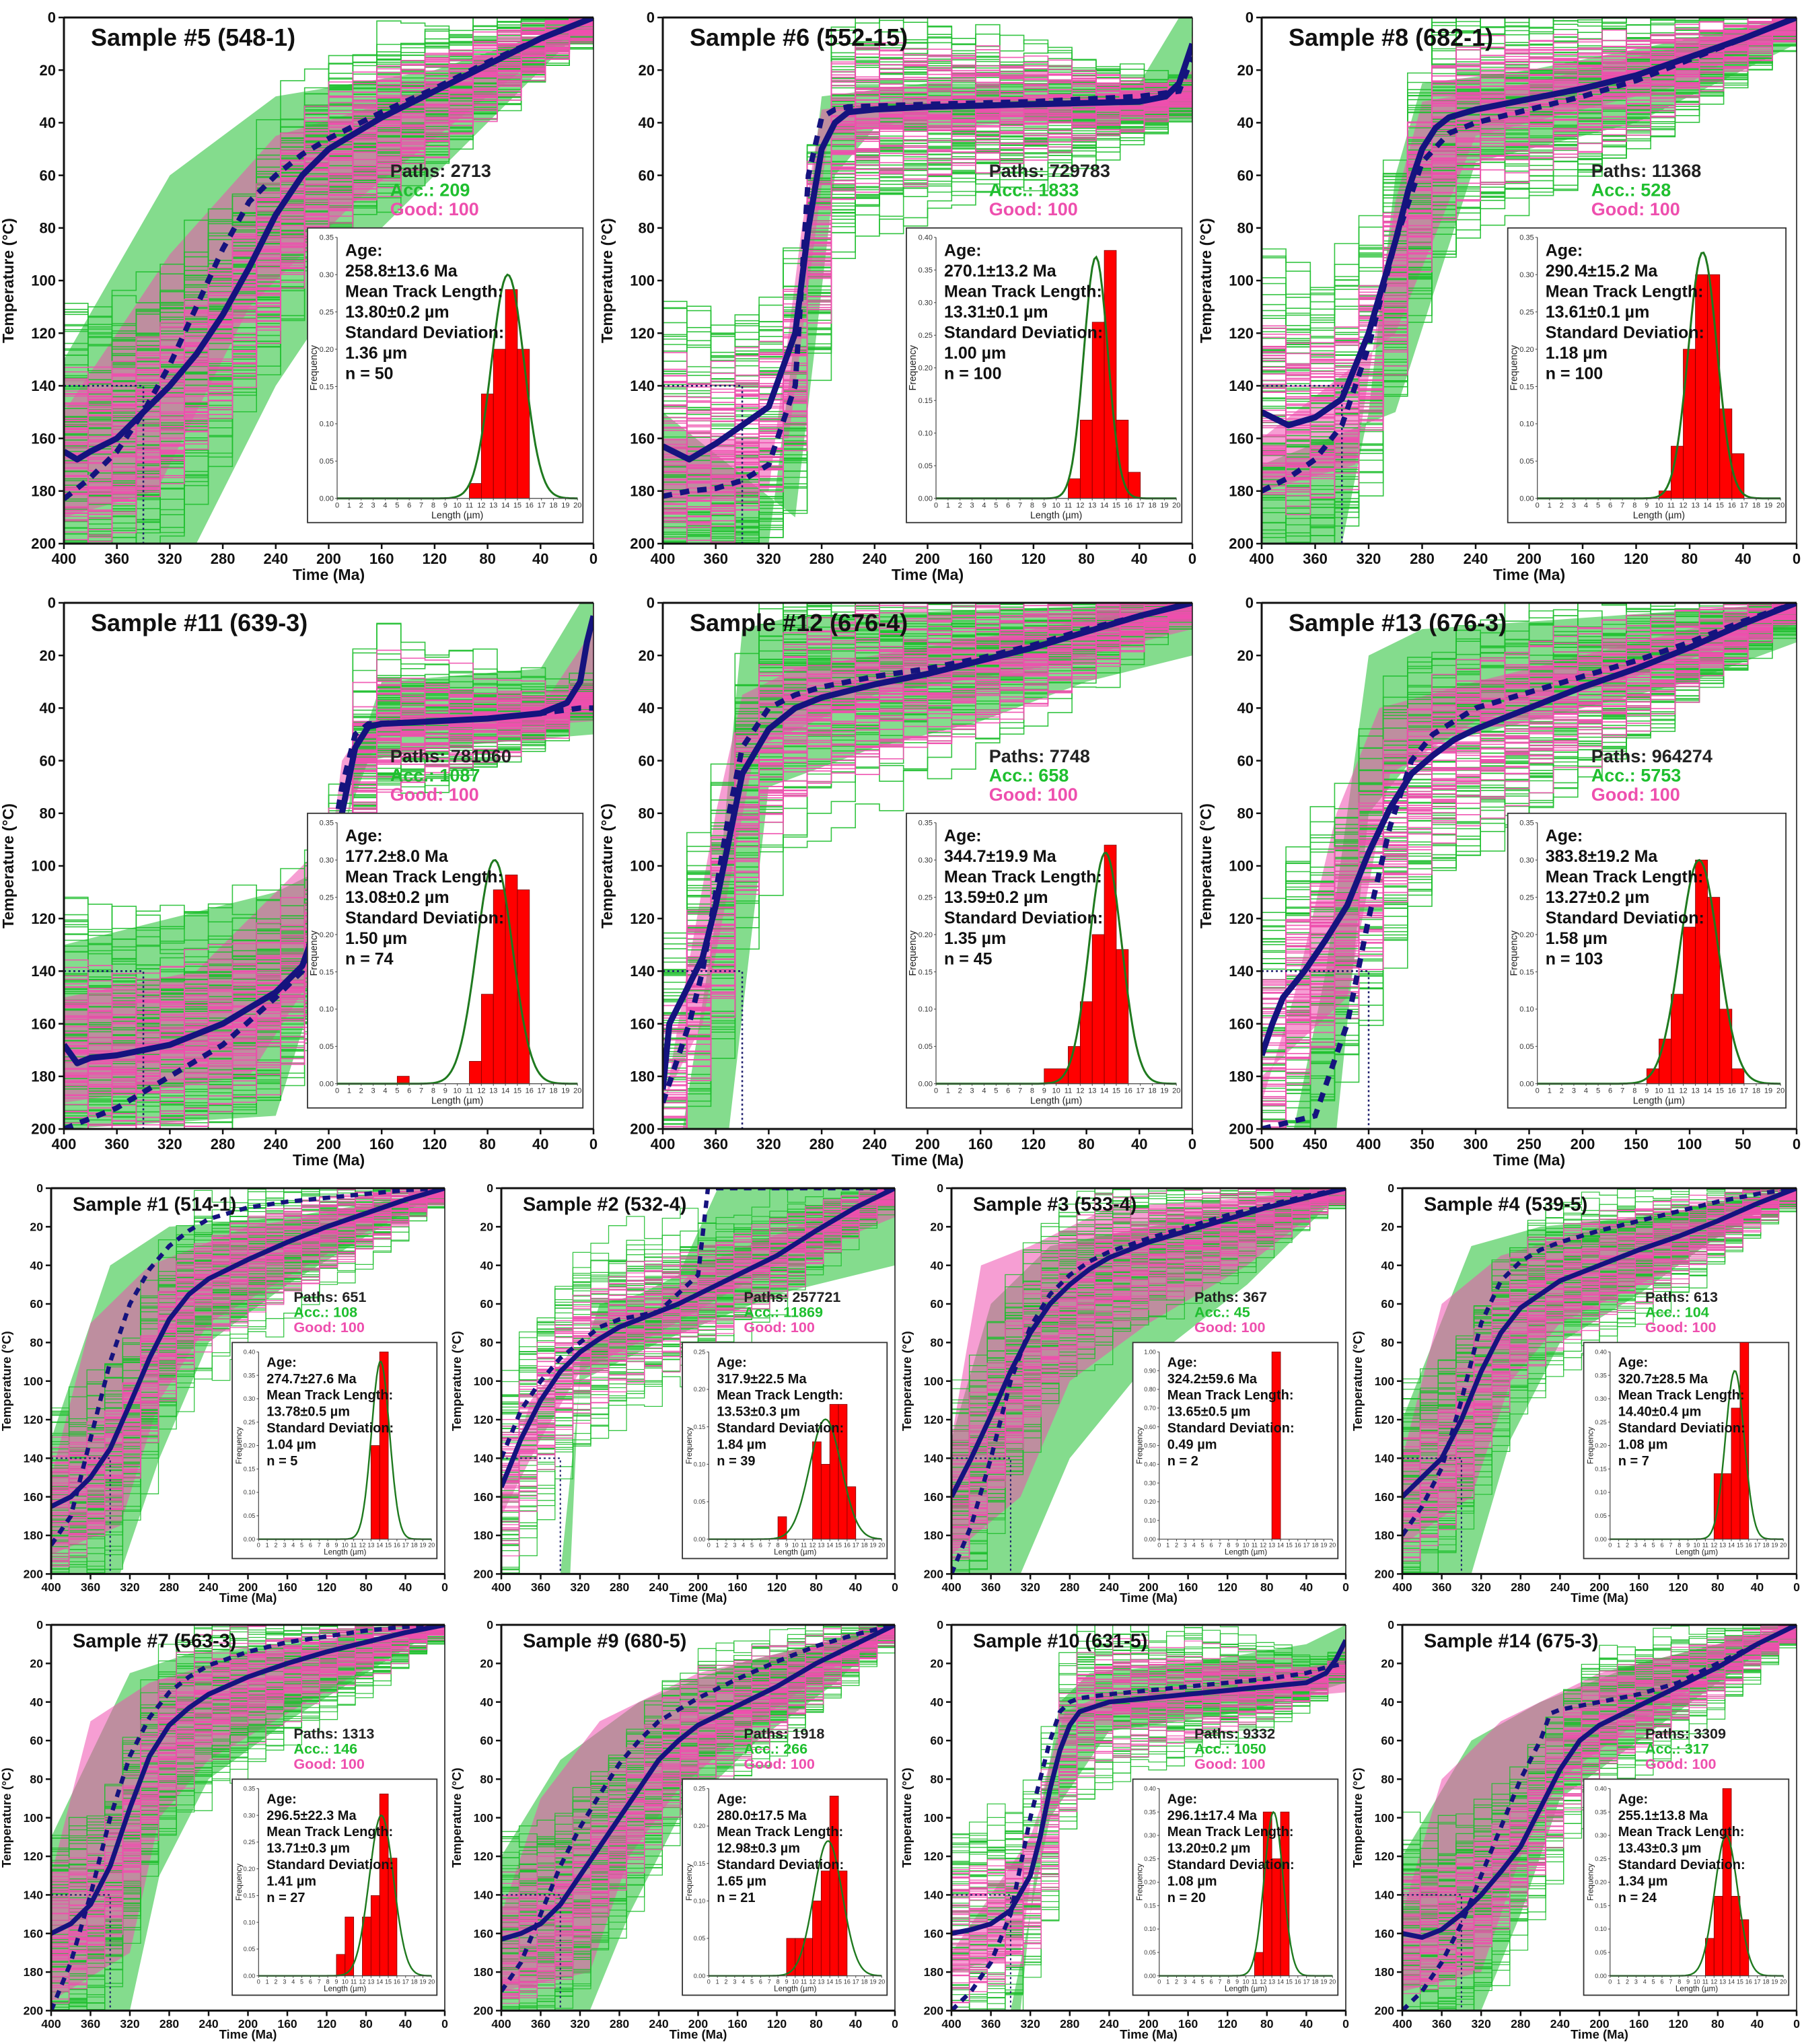  I want to click on histogram-x-tick-label: 11, so click(804, 1545).